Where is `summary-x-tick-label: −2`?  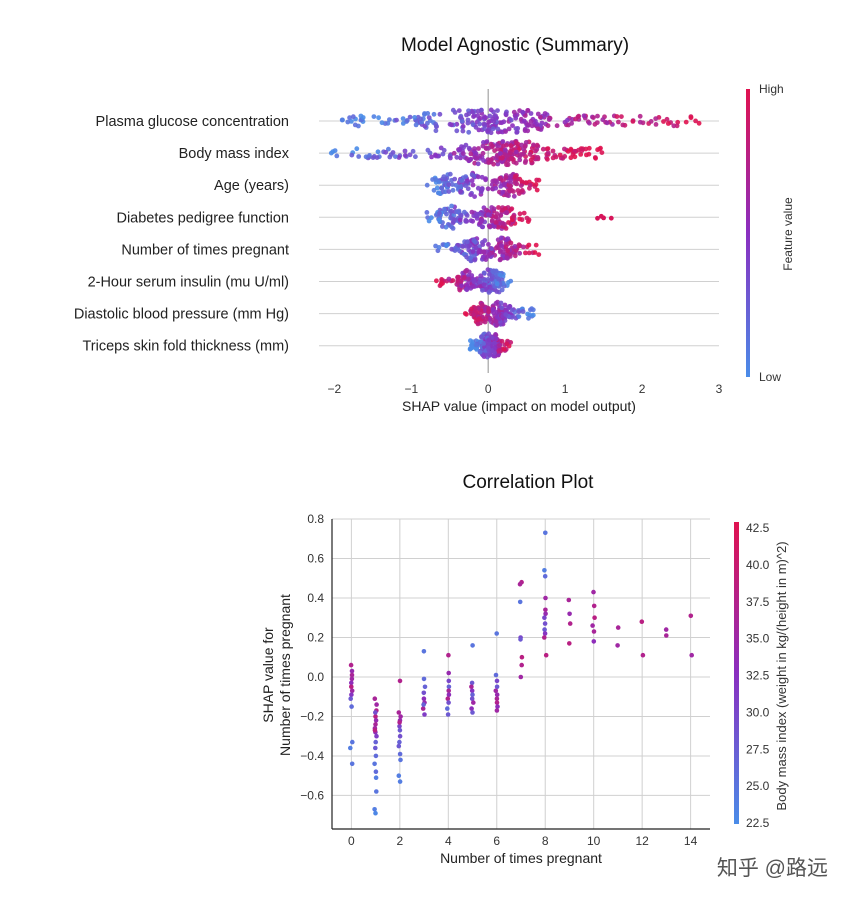
summary-x-tick-label: −2 is located at coordinates (335, 389).